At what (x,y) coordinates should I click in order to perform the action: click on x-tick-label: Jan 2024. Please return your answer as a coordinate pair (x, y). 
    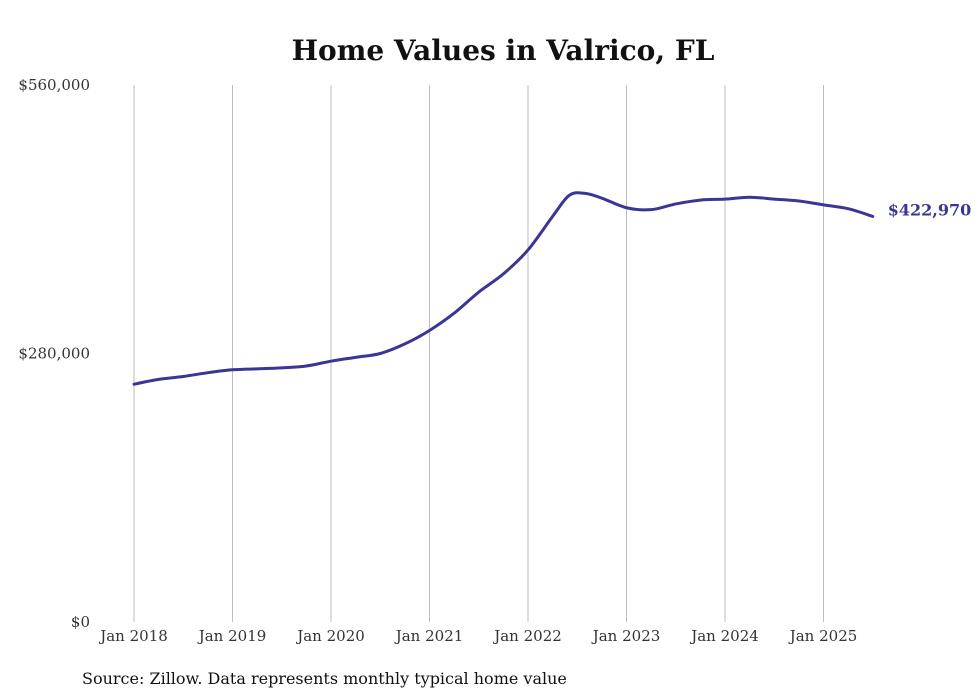
    Looking at the image, I should click on (724, 636).